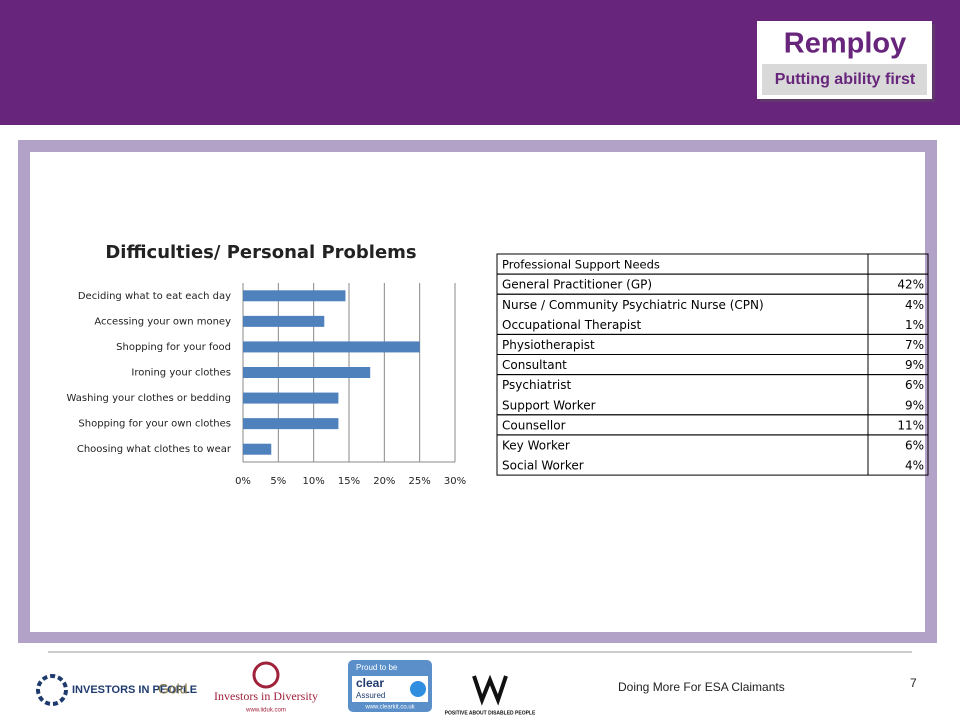 This screenshot has width=960, height=724. What do you see at coordinates (548, 345) in the screenshot?
I see `table-label: Physiotherapist` at bounding box center [548, 345].